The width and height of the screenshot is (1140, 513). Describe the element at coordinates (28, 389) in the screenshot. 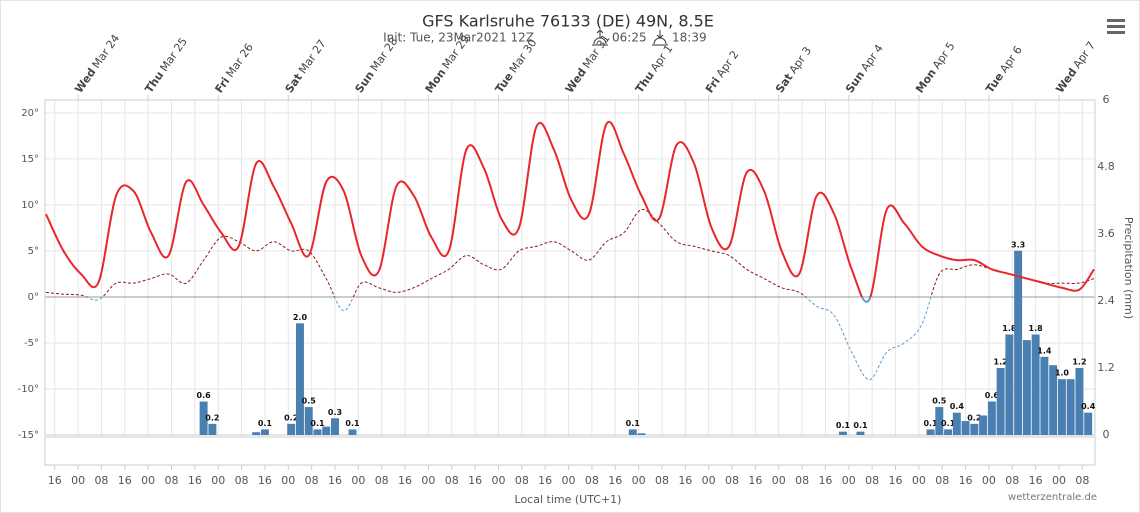

I see `y-tick-label: -10°` at that location.